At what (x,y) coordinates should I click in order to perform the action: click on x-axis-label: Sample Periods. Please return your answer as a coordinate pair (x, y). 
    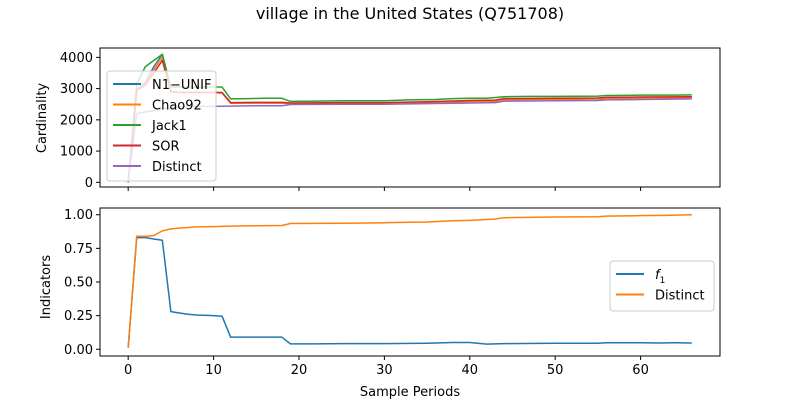
    Looking at the image, I should click on (410, 392).